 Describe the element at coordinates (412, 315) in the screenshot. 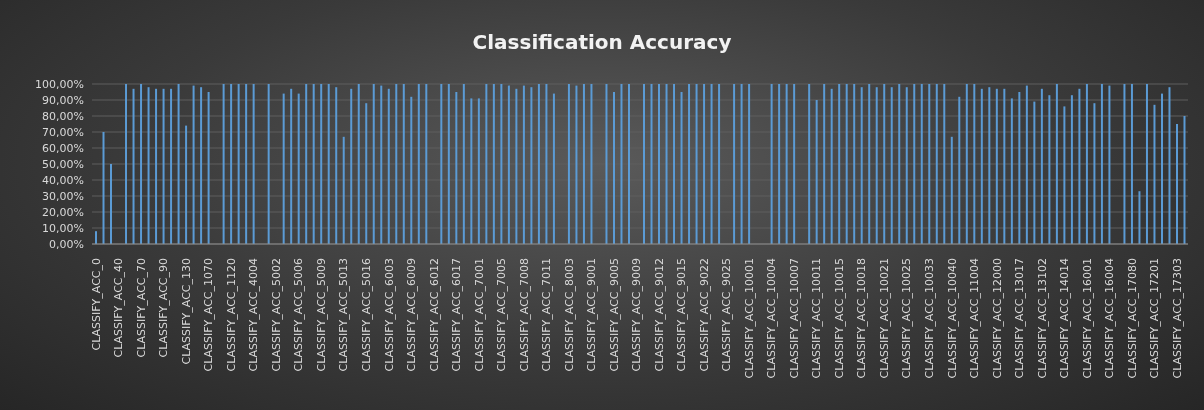

I see `x-tick-label: CLASSIFY_ACC_6009` at that location.